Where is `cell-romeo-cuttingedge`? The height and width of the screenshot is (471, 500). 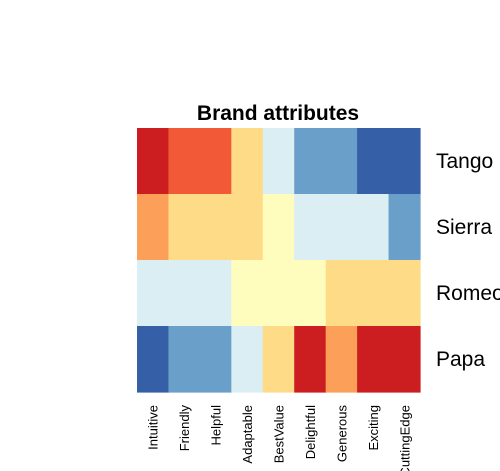
cell-romeo-cuttingedge is located at coordinates (404, 293).